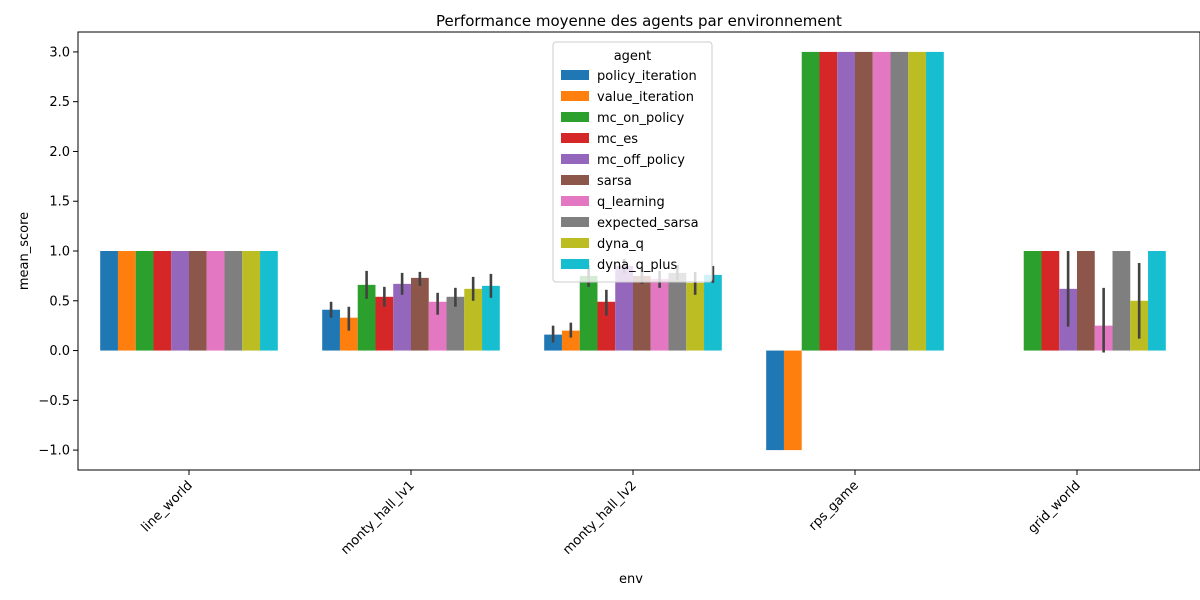 This screenshot has height=600, width=1200. I want to click on bar-policy_iteration-rps_game, so click(775, 400).